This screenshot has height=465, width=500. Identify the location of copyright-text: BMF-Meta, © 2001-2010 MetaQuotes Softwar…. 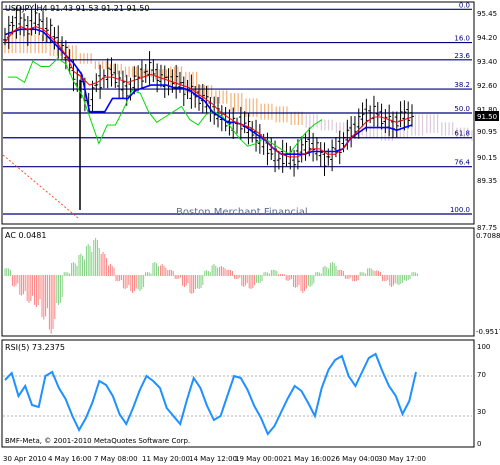
(97, 441).